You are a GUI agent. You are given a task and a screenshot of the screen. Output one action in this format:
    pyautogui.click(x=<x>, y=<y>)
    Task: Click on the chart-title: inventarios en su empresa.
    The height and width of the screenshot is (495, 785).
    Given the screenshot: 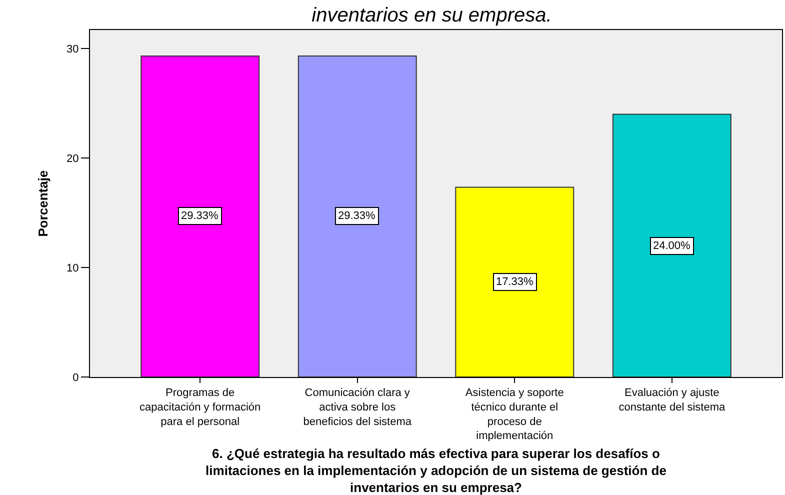 What is the action you would take?
    pyautogui.click(x=432, y=15)
    